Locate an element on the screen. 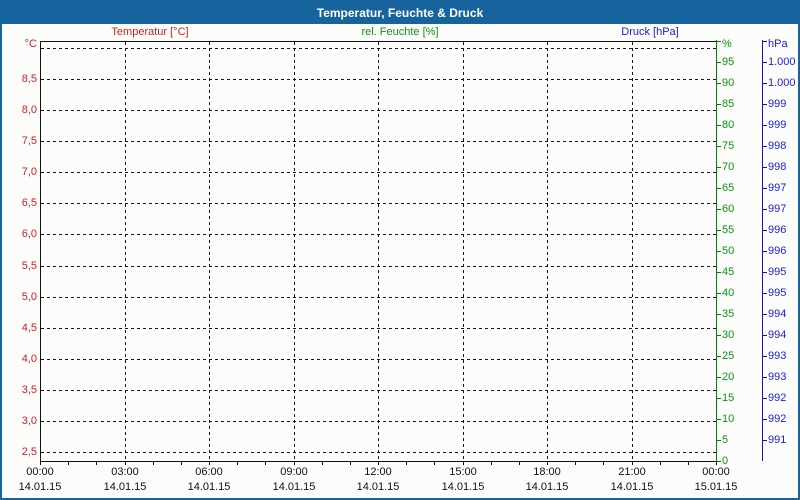 The height and width of the screenshot is (500, 800). humidity-axis-label: 5 is located at coordinates (725, 440).